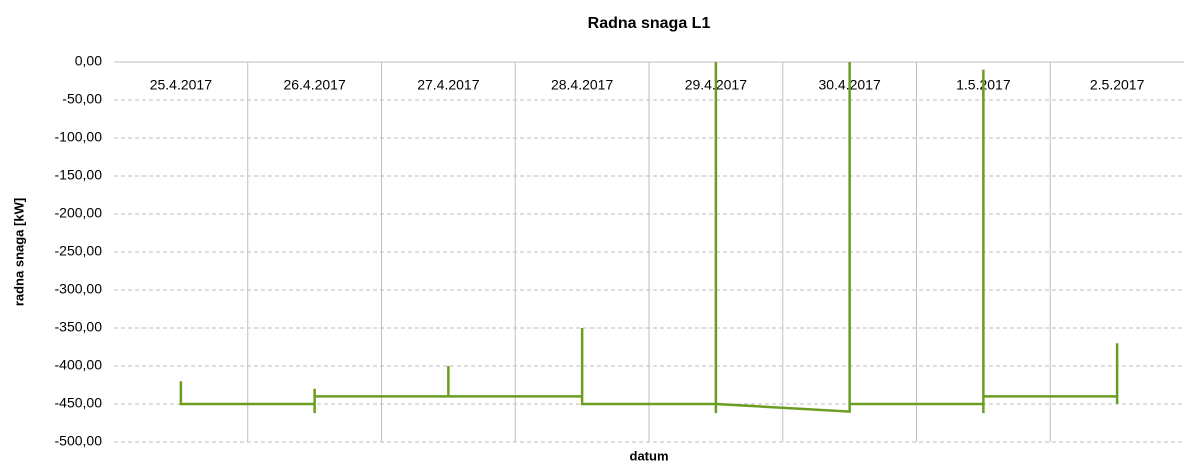 The width and height of the screenshot is (1202, 465). What do you see at coordinates (79, 289) in the screenshot?
I see `y-tick-label: -300,00` at bounding box center [79, 289].